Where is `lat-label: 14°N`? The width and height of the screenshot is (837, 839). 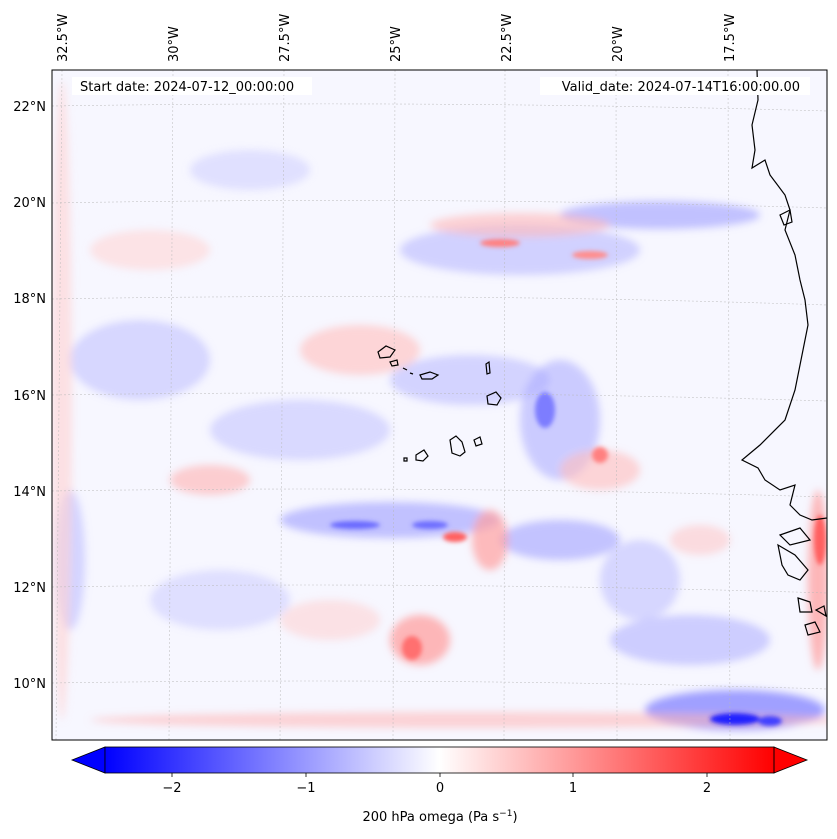
lat-label: 14°N is located at coordinates (29, 492).